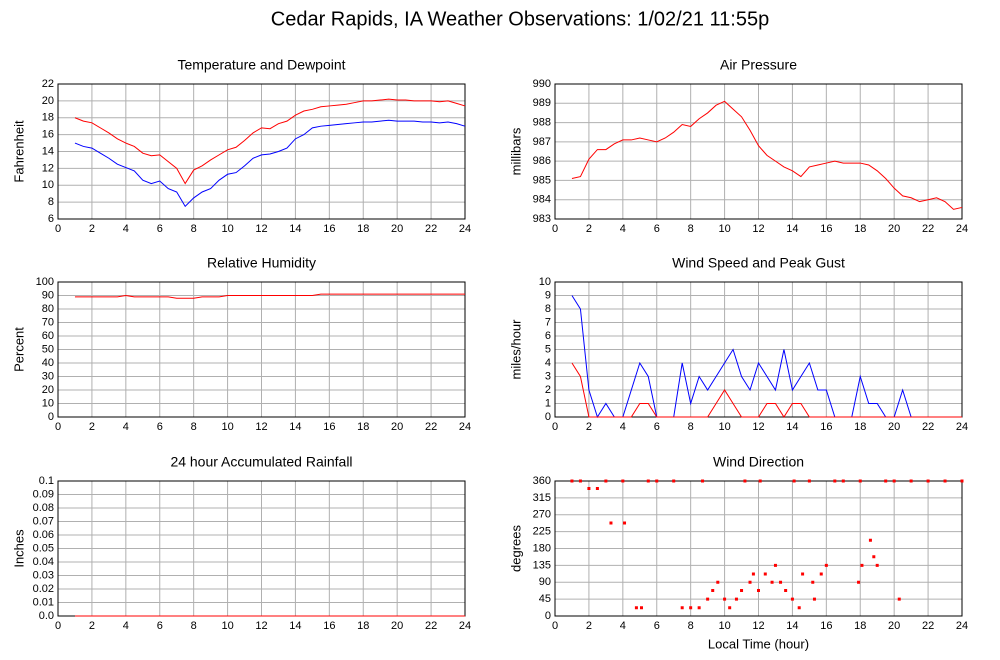  What do you see at coordinates (542, 180) in the screenshot?
I see `y-tick-label: 985` at bounding box center [542, 180].